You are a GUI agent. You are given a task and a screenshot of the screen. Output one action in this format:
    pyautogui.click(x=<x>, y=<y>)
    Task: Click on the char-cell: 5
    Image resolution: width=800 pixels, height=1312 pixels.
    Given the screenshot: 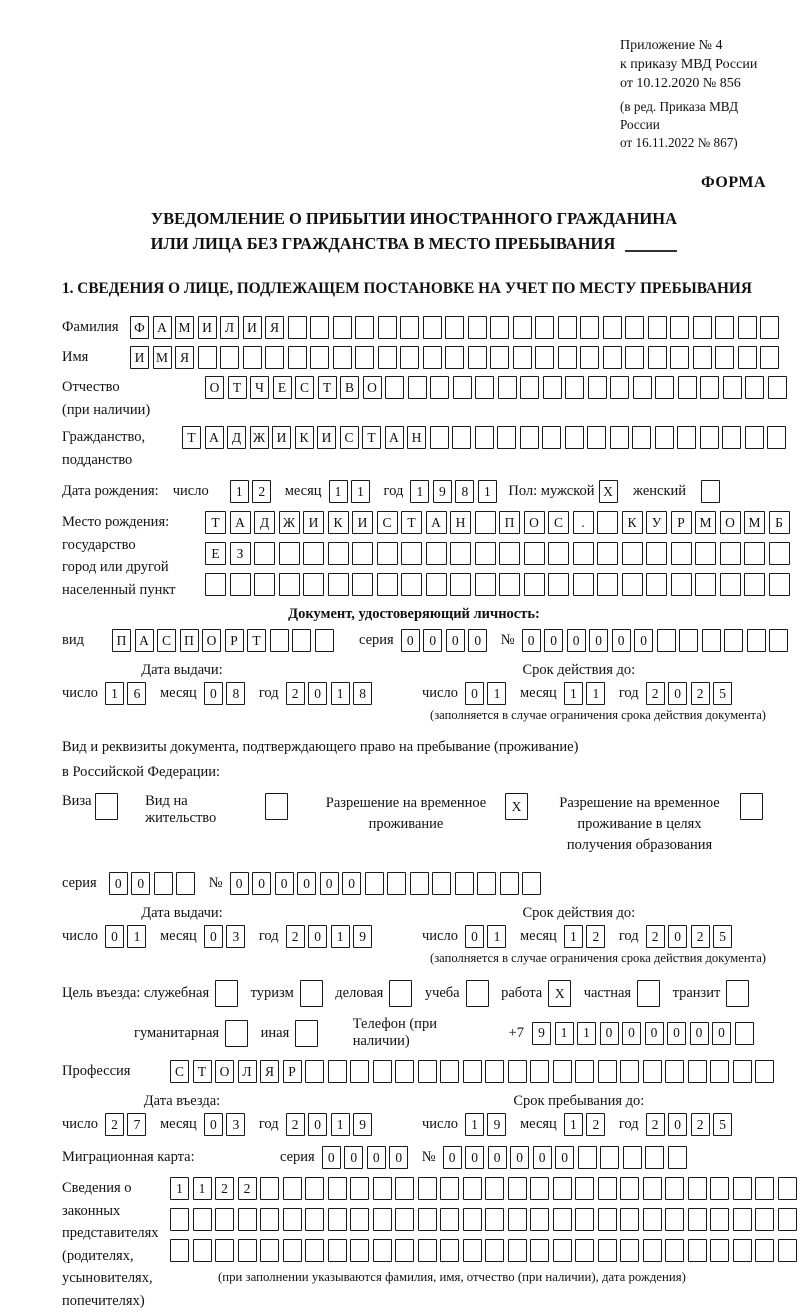 What is the action you would take?
    pyautogui.click(x=723, y=936)
    